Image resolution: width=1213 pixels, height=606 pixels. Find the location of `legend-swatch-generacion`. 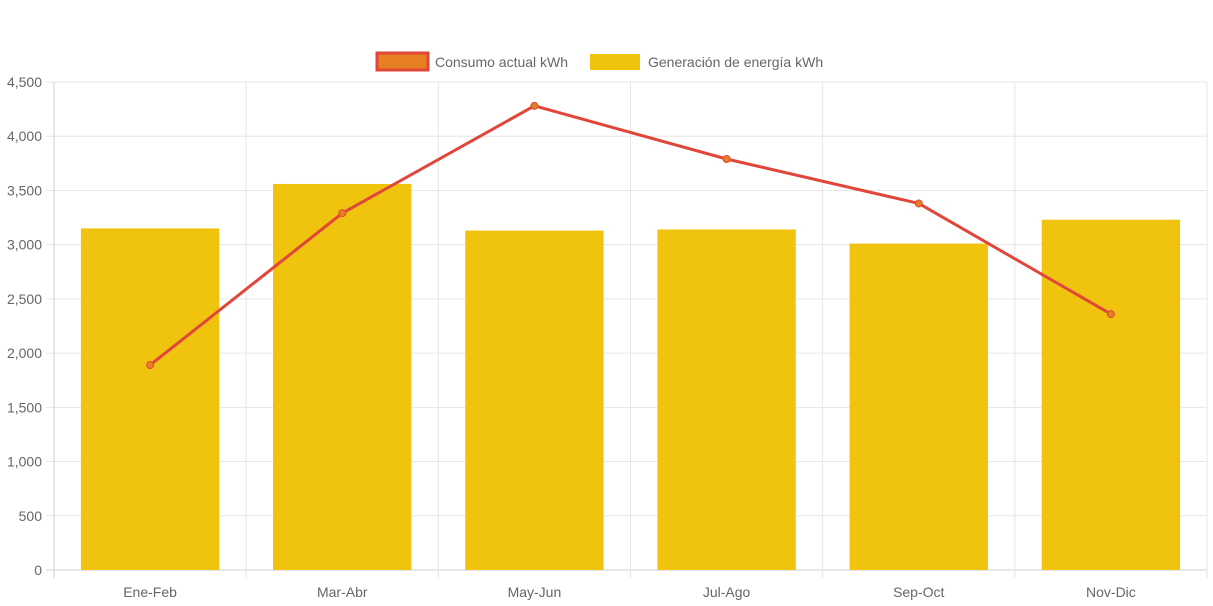

legend-swatch-generacion is located at coordinates (615, 62).